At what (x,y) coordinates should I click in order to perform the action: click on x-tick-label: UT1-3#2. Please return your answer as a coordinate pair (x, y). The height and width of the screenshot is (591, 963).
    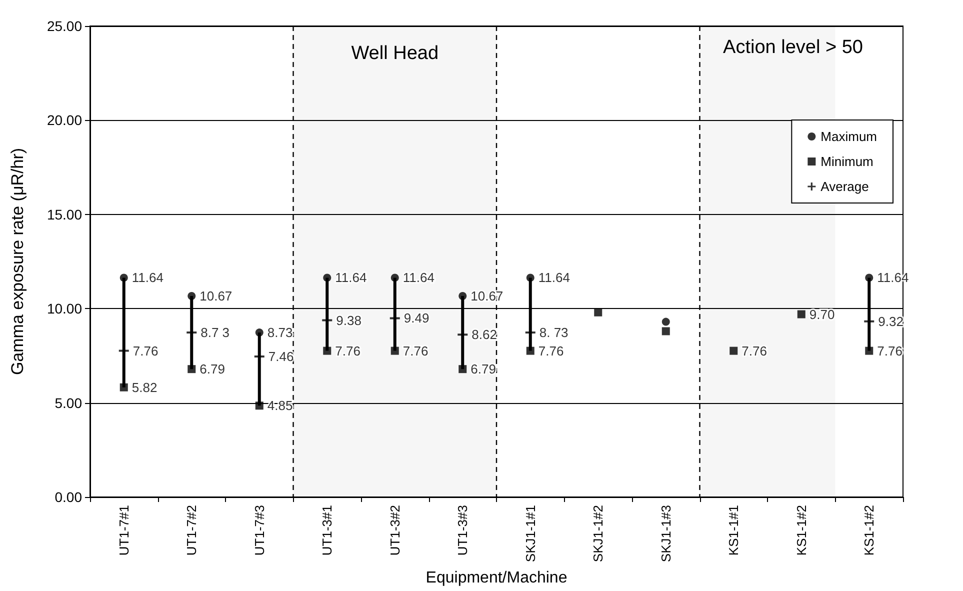
    Looking at the image, I should click on (394, 530).